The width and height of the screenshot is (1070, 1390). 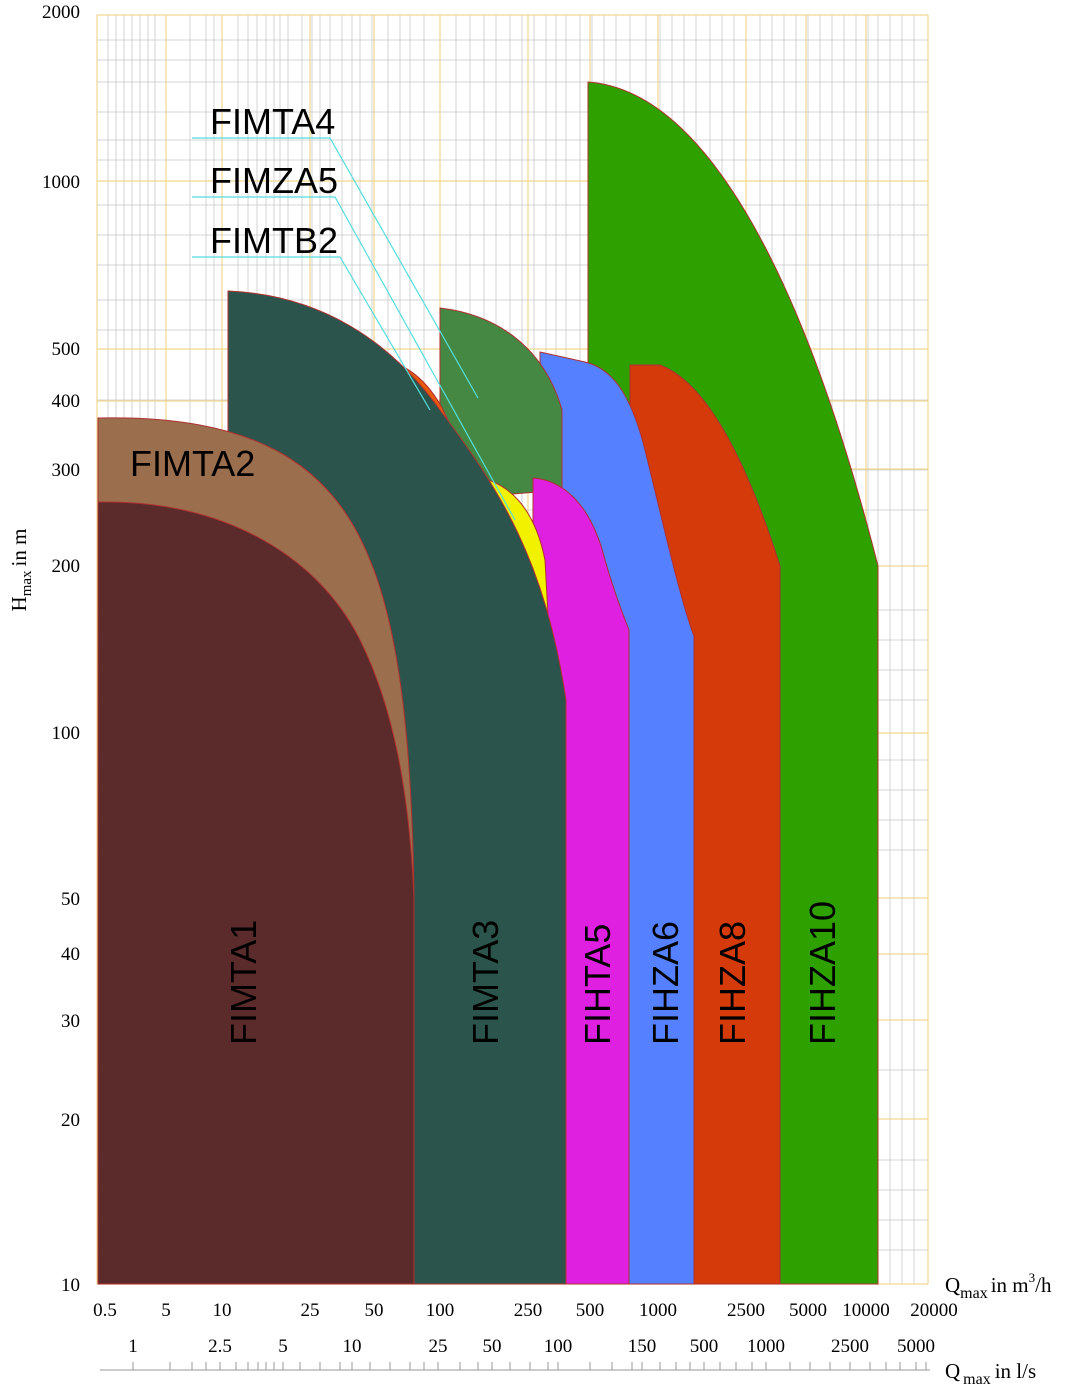 What do you see at coordinates (19, 548) in the screenshot?
I see `y-axis-title-rest: in m` at bounding box center [19, 548].